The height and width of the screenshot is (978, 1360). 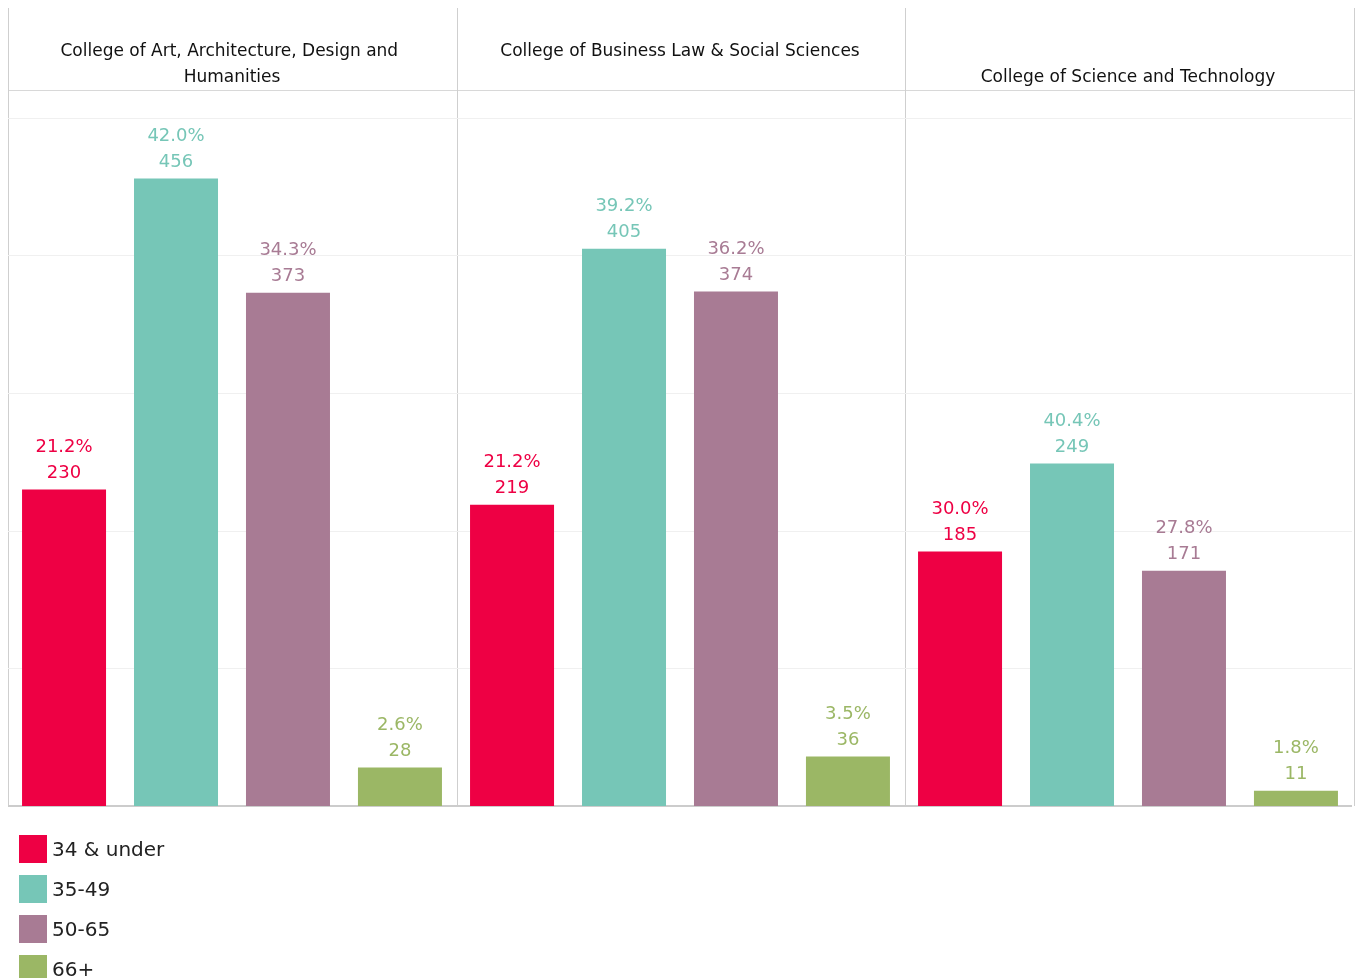 I want to click on chart-title: College of Business Law & Social Sciences, so click(x=680, y=50).